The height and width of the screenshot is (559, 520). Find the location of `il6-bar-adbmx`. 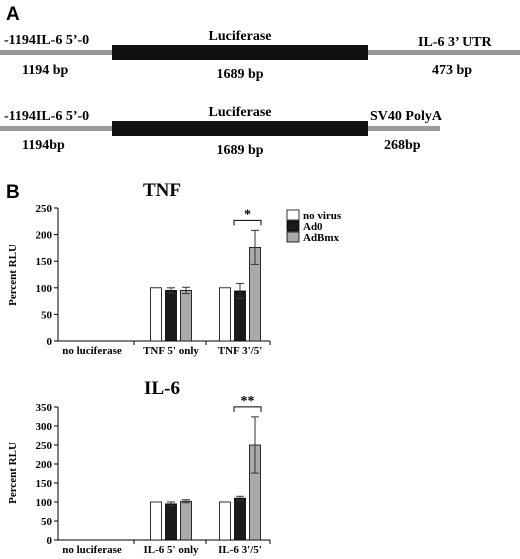

il6-bar-adbmx is located at coordinates (186, 520).